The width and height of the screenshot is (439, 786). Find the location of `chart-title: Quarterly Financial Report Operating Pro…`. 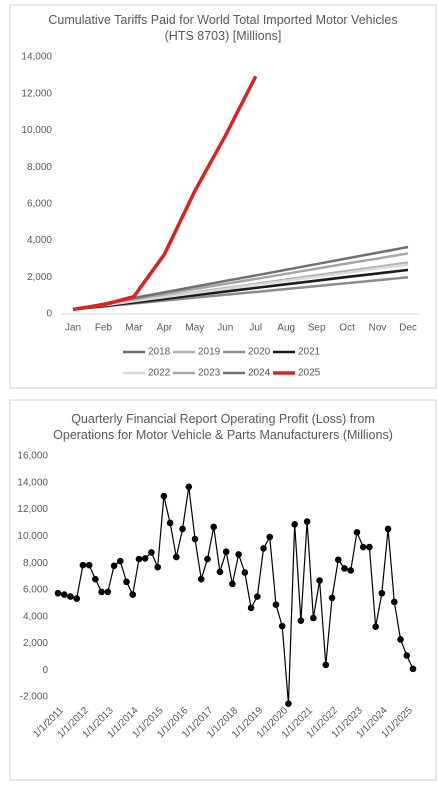

chart-title: Quarterly Financial Report Operating Pro… is located at coordinates (223, 427).